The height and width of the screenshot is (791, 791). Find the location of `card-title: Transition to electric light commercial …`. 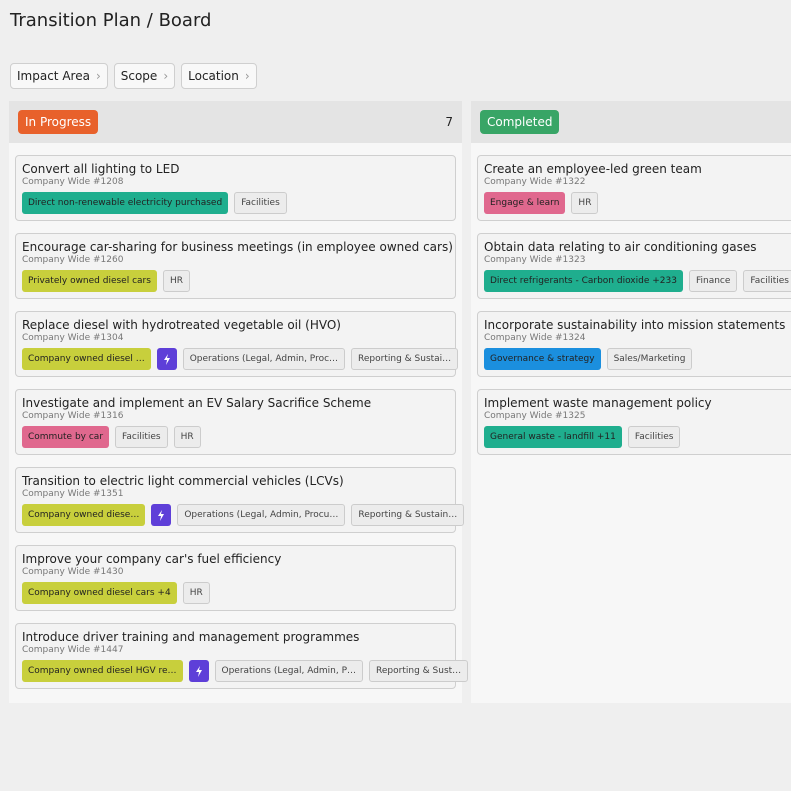

card-title: Transition to electric light commercial … is located at coordinates (183, 481).